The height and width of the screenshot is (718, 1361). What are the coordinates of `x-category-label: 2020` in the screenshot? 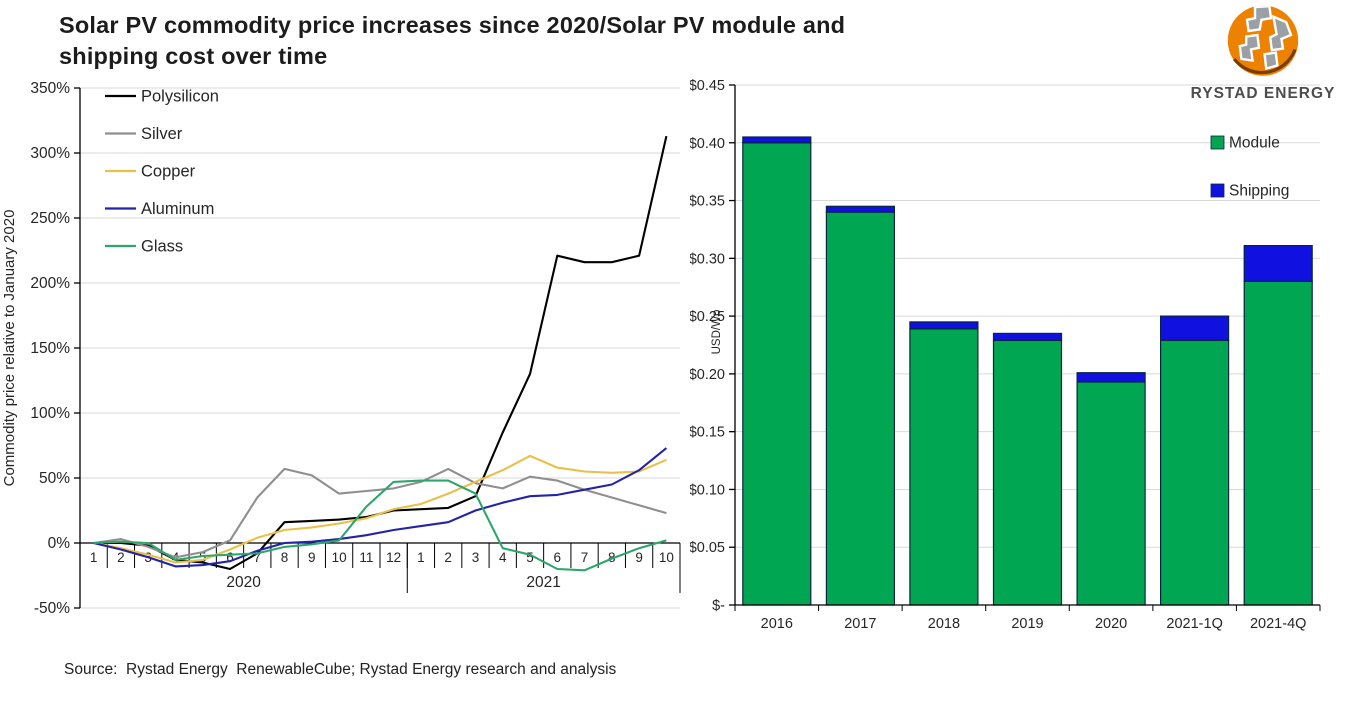 It's located at (1111, 624).